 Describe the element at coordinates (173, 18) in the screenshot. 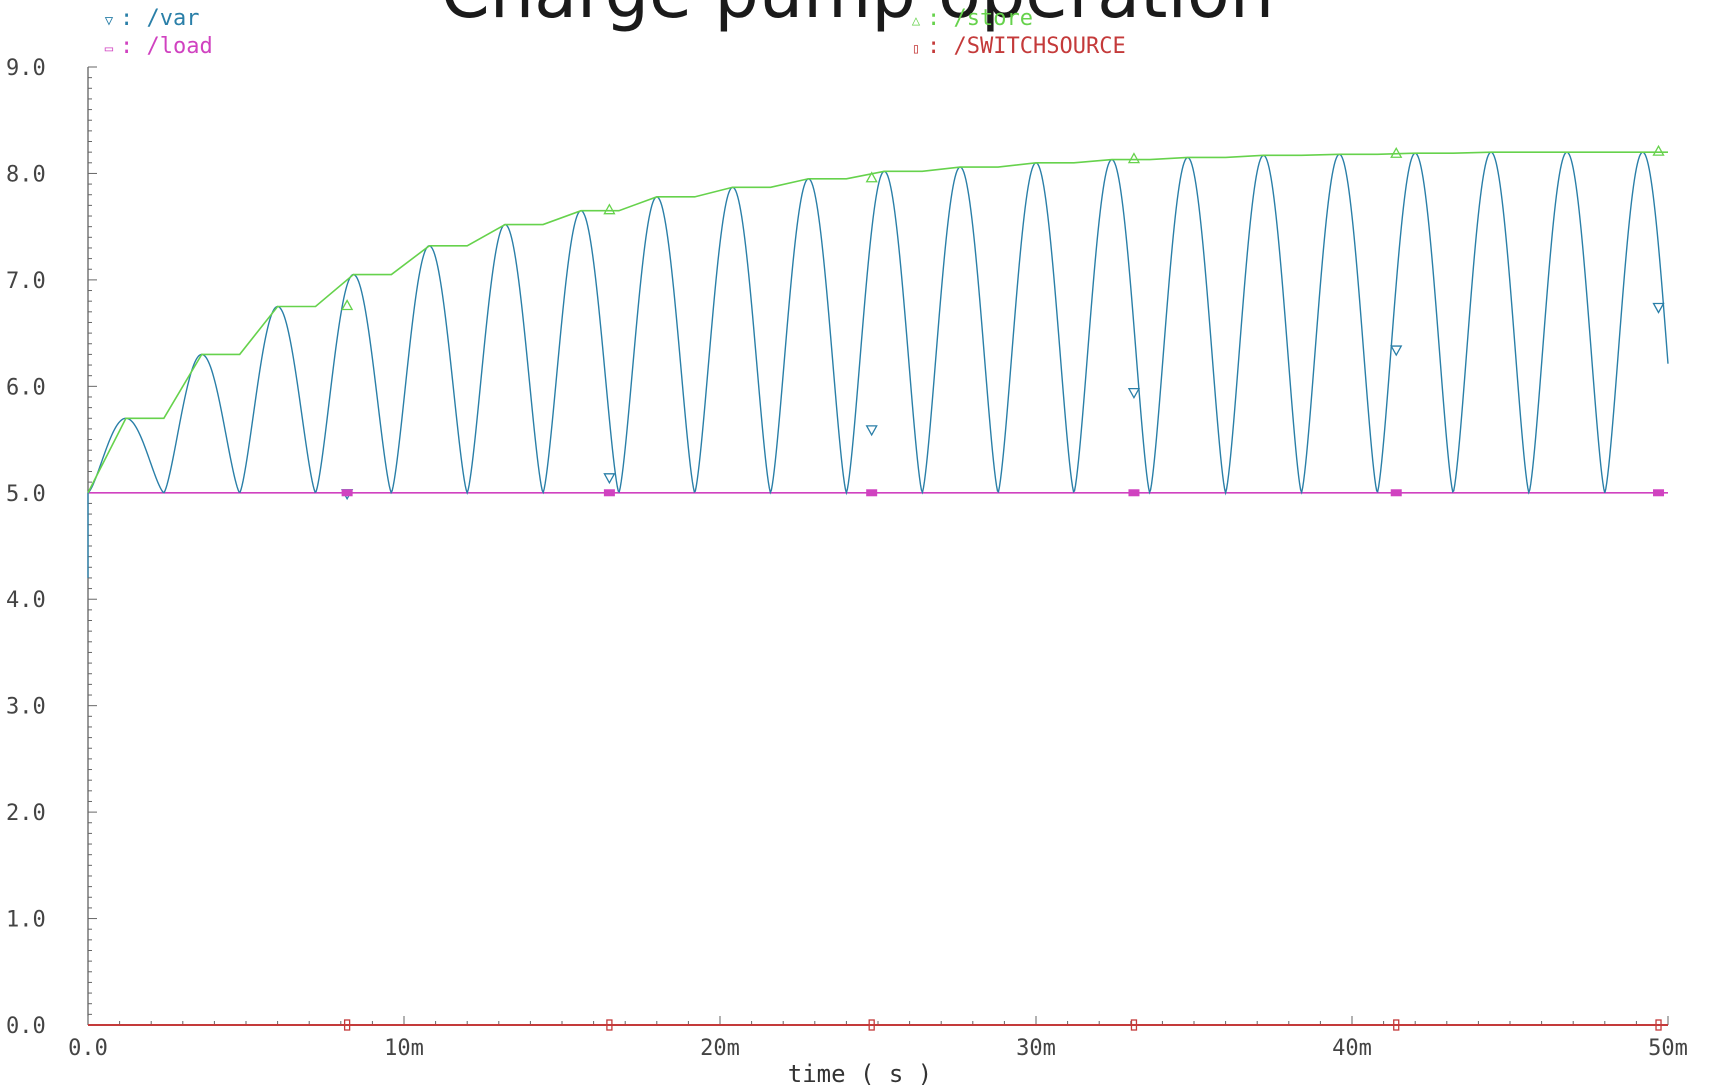

I see `legend-var-label: /var` at that location.